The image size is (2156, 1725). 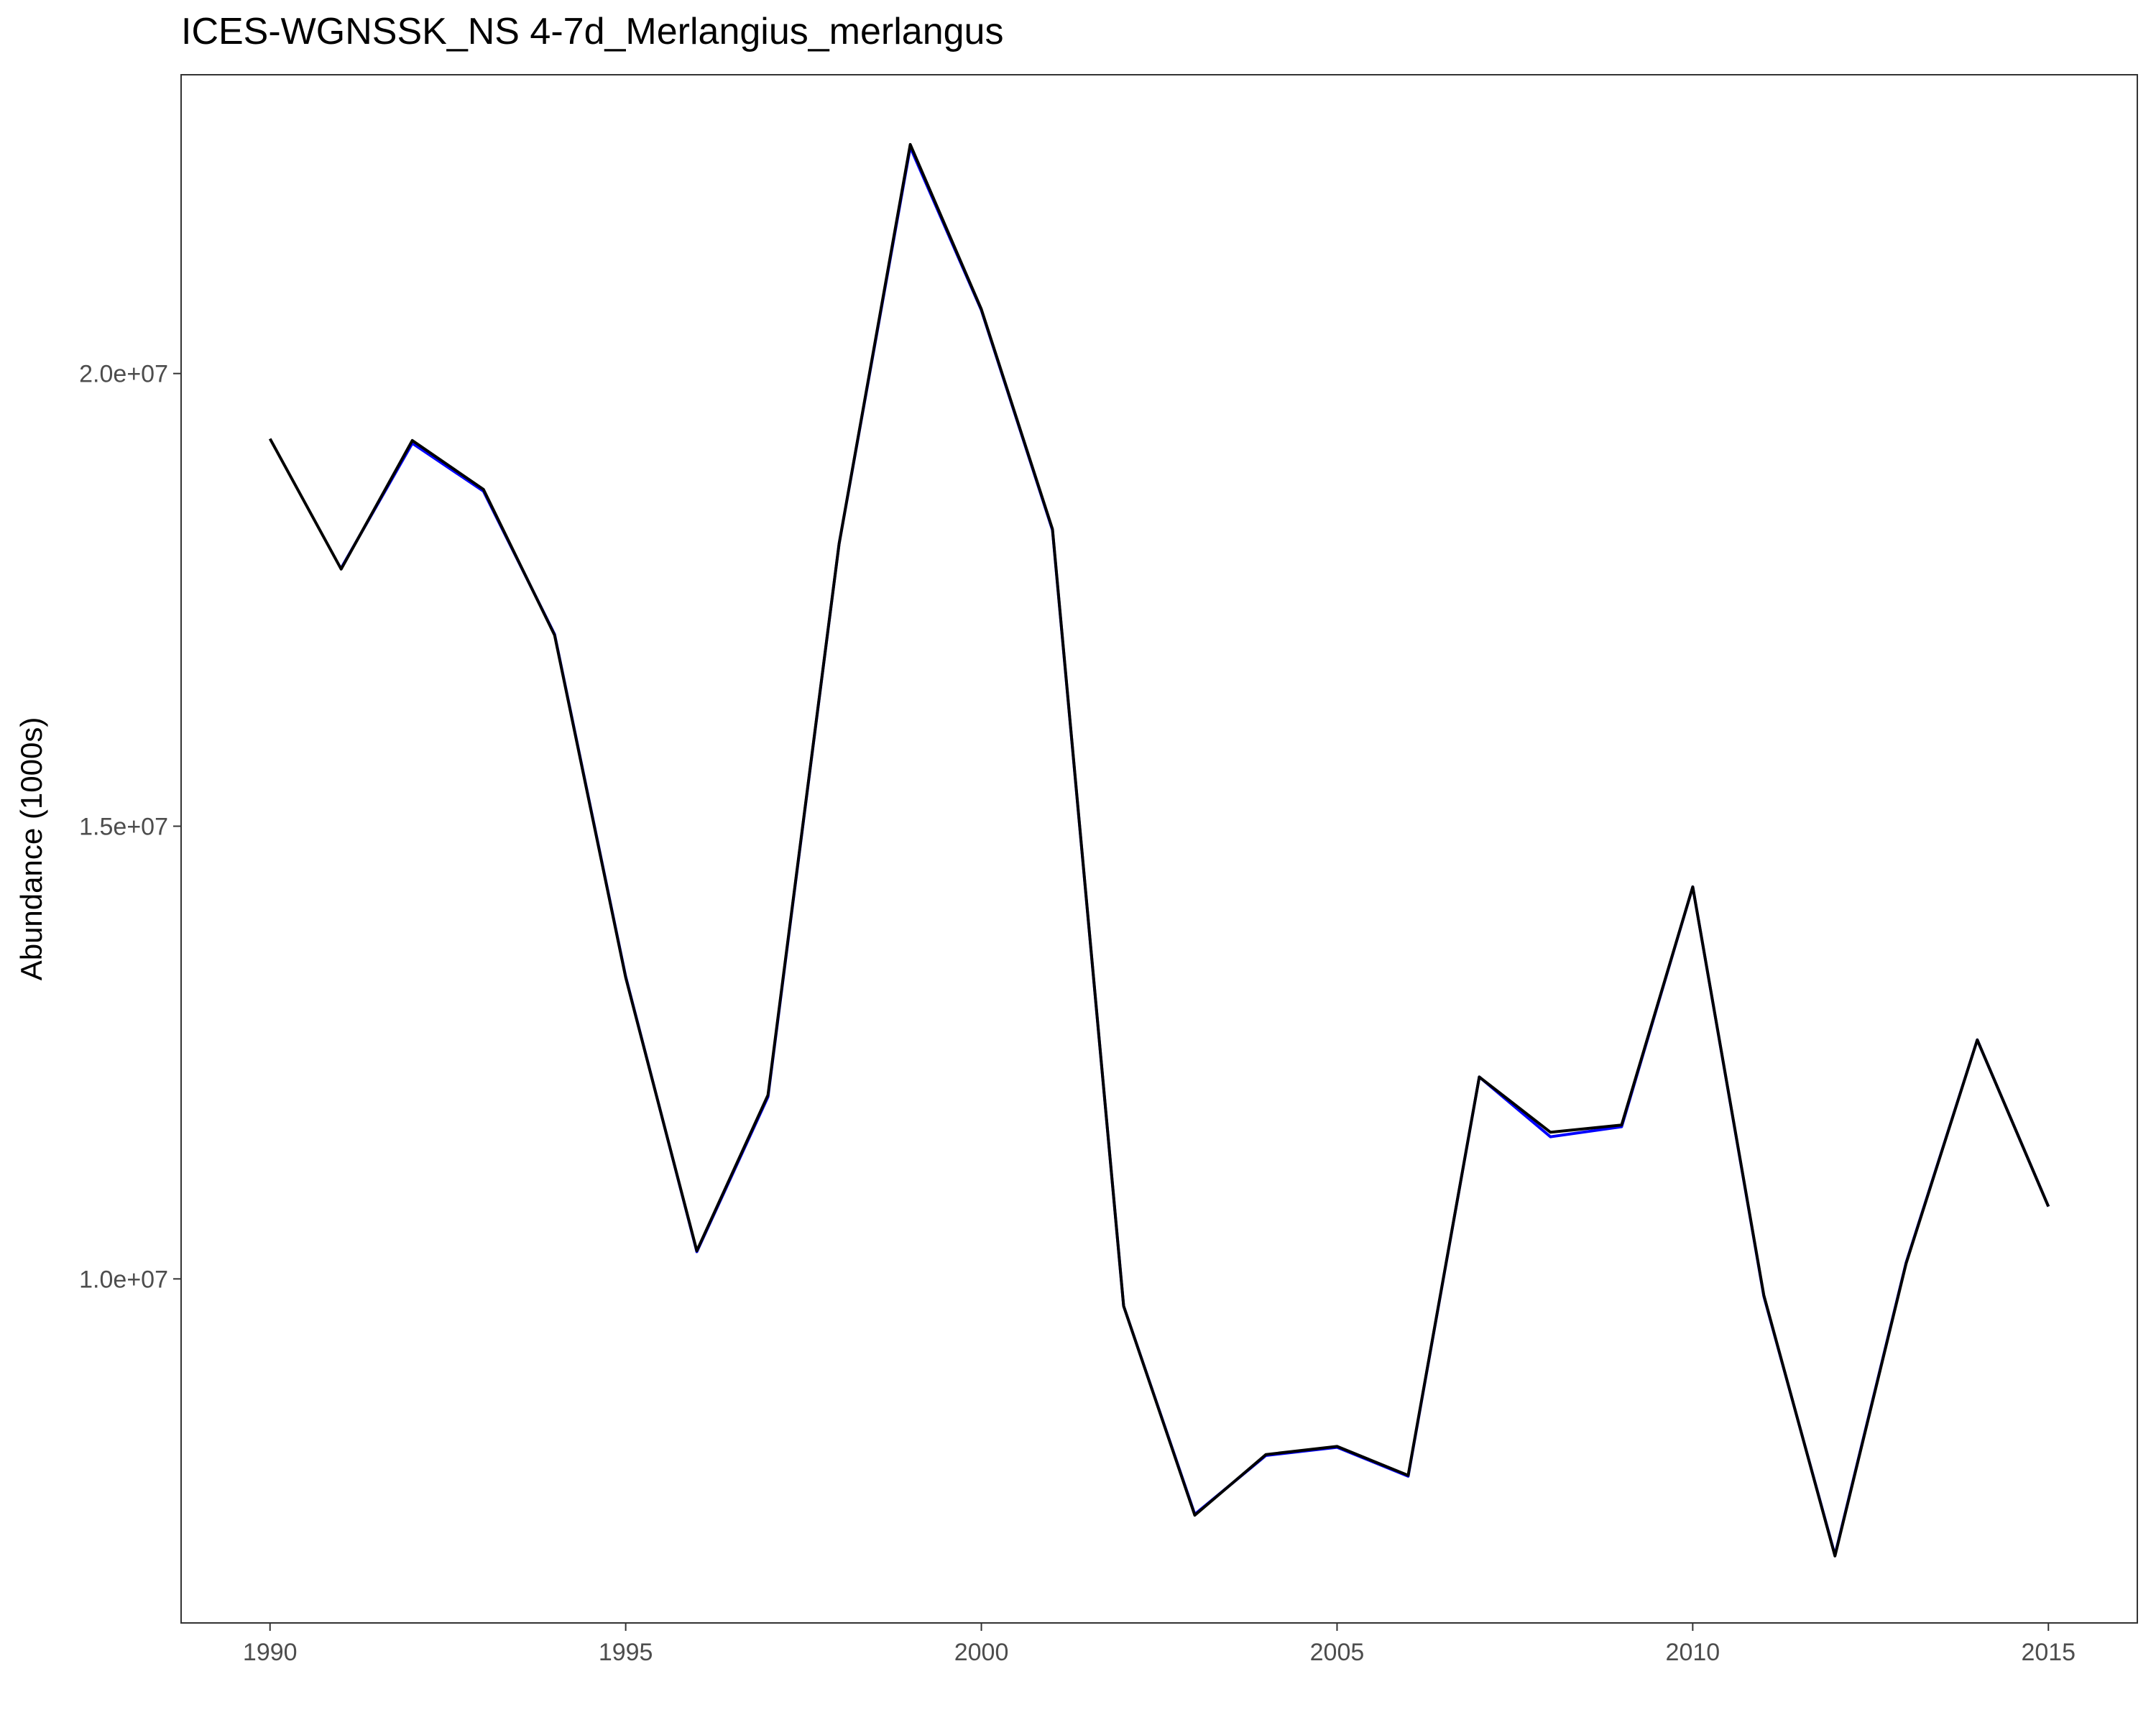 What do you see at coordinates (626, 1652) in the screenshot?
I see `x-tick-label: 1995` at bounding box center [626, 1652].